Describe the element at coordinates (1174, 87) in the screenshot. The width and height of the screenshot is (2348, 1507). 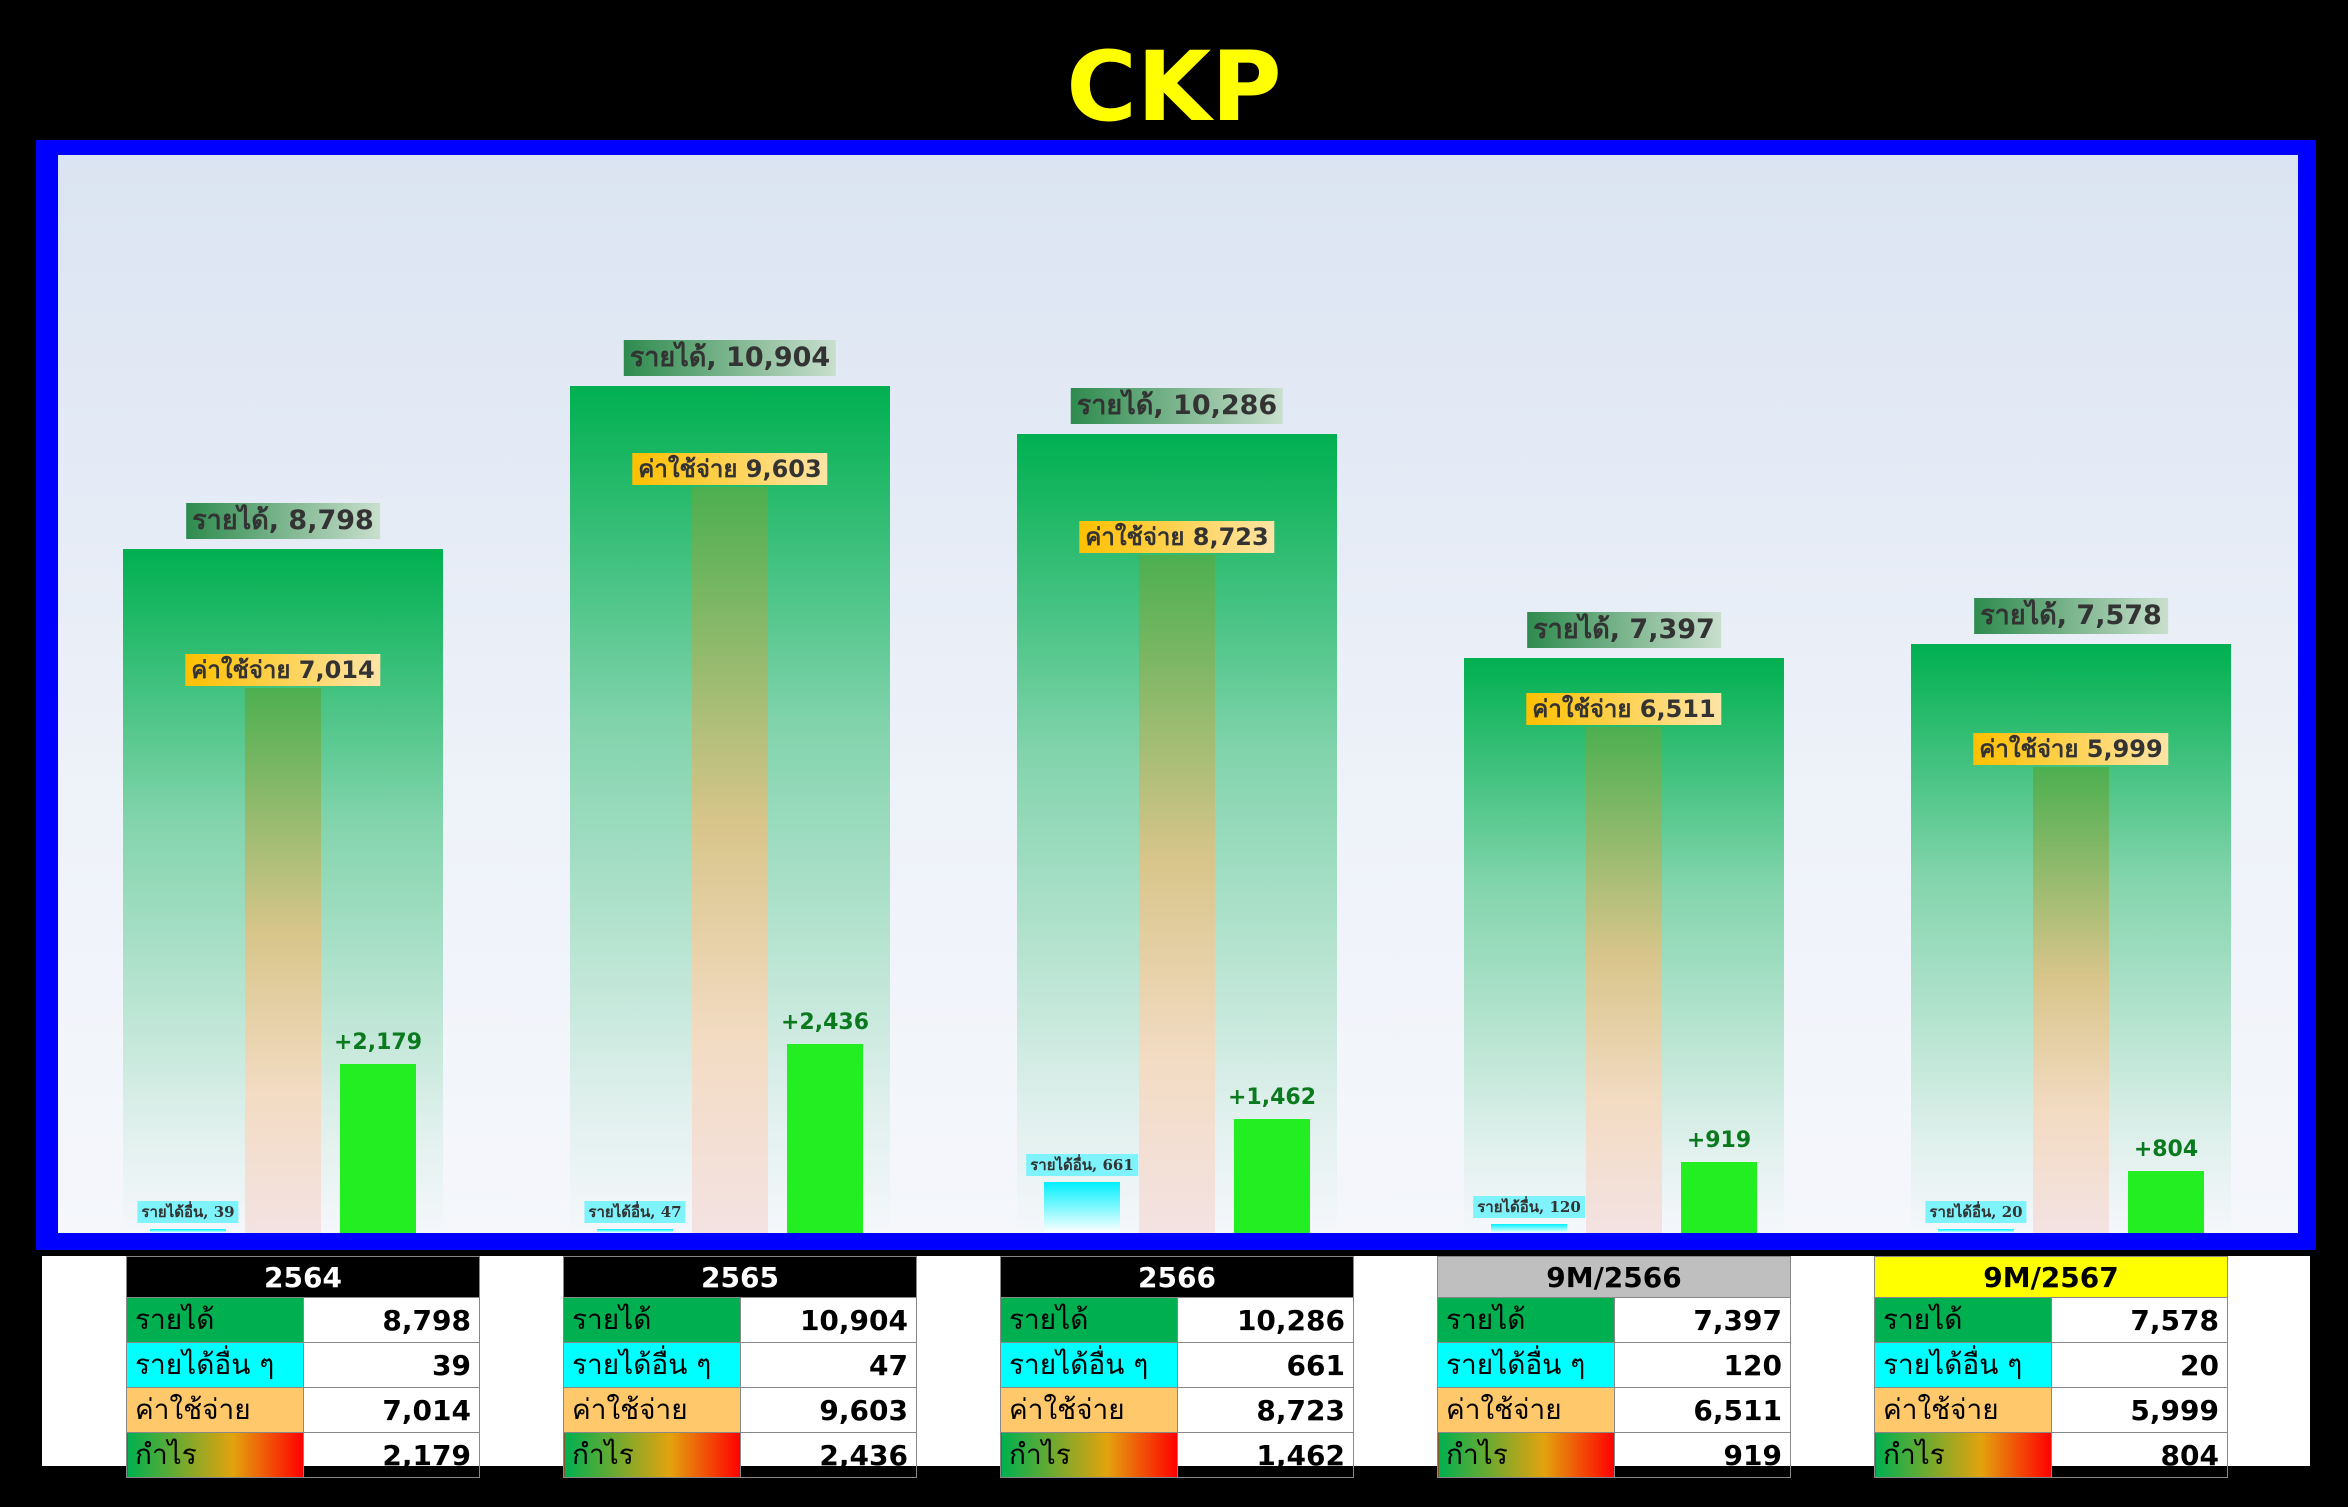
I see `chart-title: CKP` at that location.